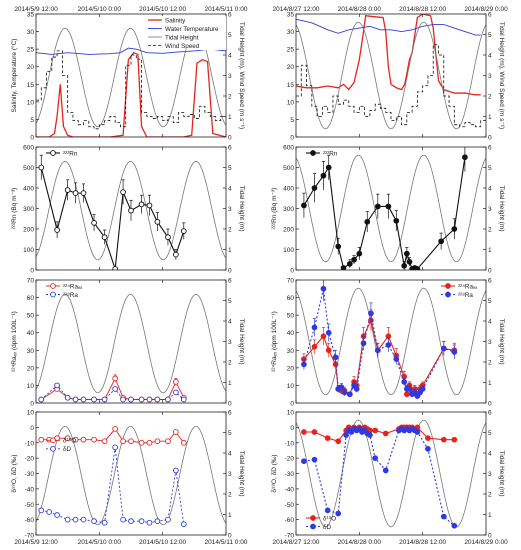 This screenshot has height=550, width=521. I want to click on y-tick-label: 70, so click(31, 281).